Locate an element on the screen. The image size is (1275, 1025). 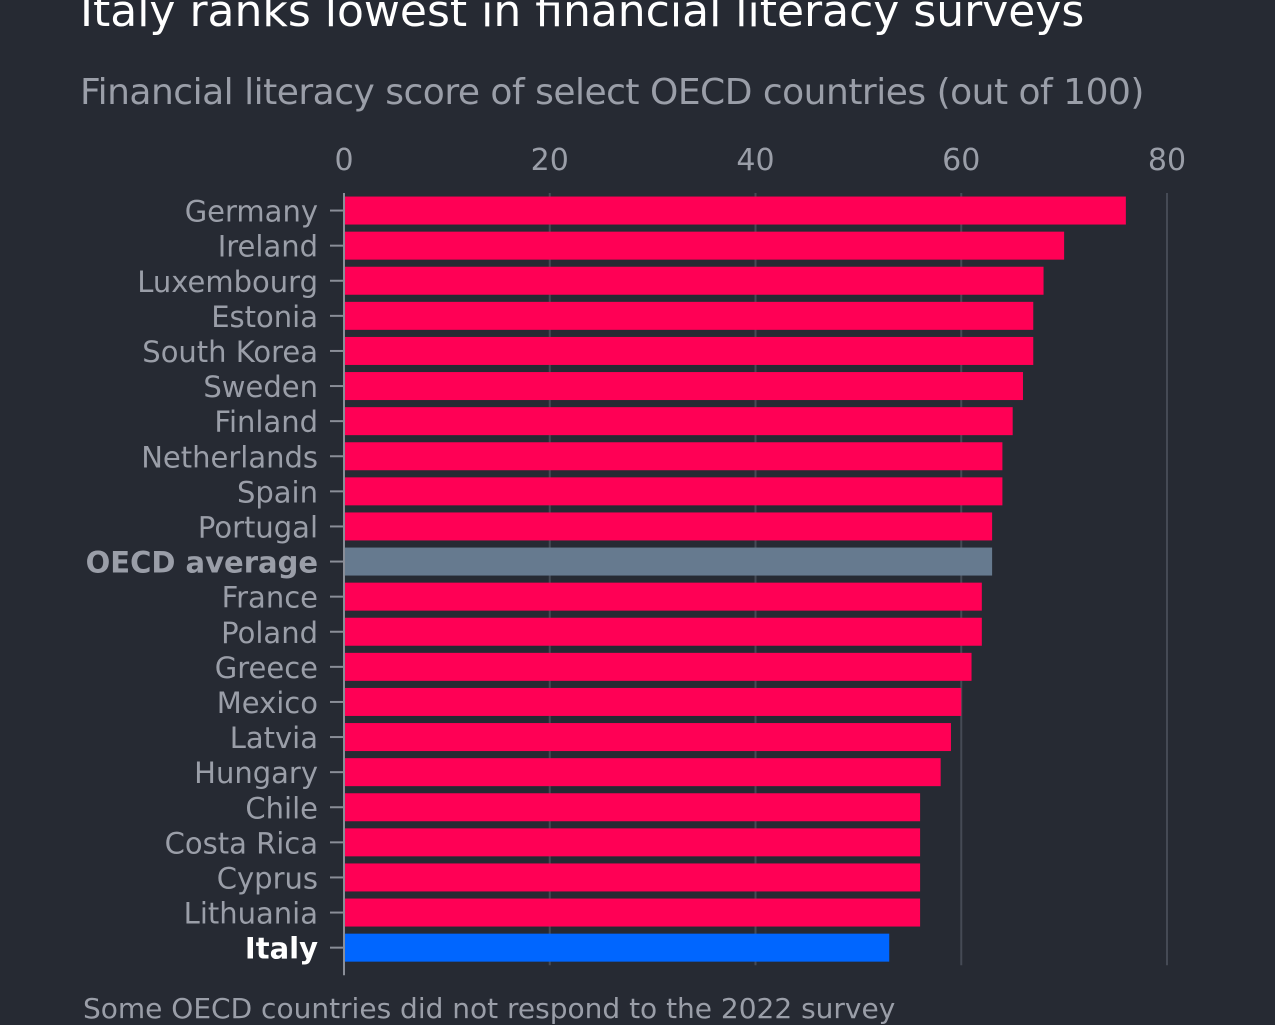
category-label: Greece is located at coordinates (266, 668).